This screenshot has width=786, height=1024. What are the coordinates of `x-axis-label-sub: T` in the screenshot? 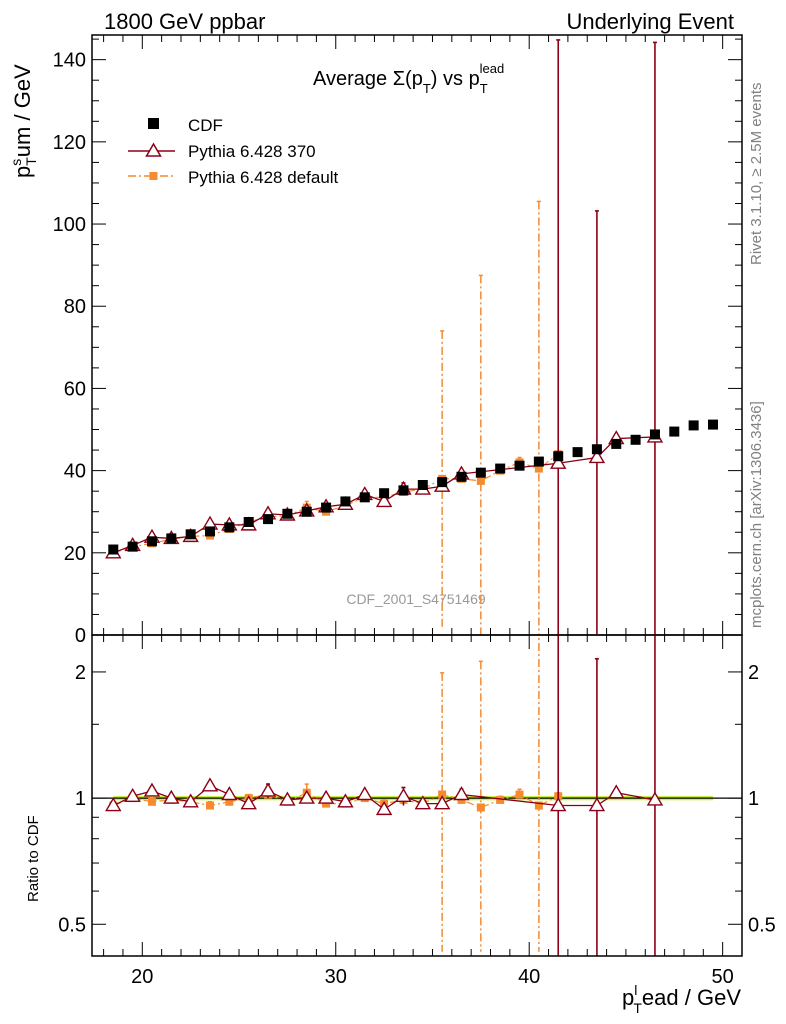 It's located at (637, 1008).